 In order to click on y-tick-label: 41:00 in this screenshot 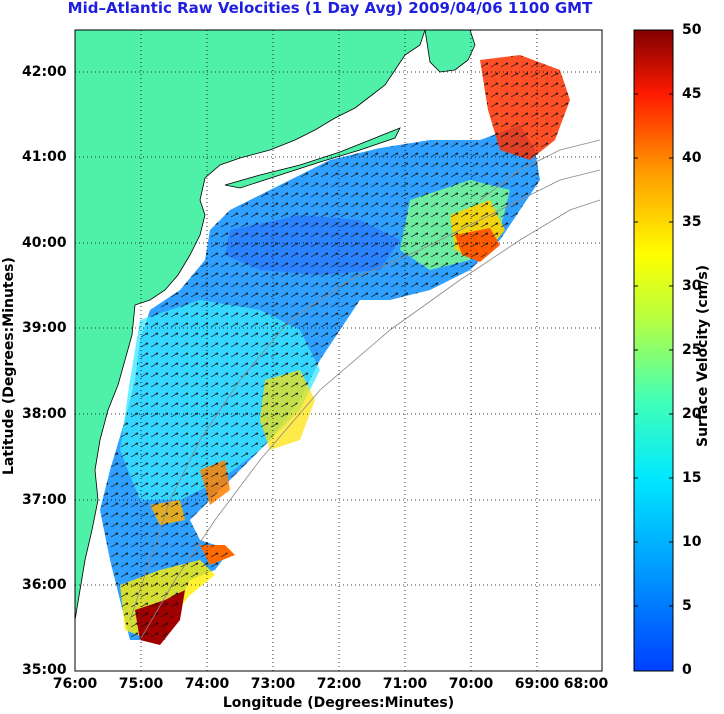, I will do `click(44, 157)`.